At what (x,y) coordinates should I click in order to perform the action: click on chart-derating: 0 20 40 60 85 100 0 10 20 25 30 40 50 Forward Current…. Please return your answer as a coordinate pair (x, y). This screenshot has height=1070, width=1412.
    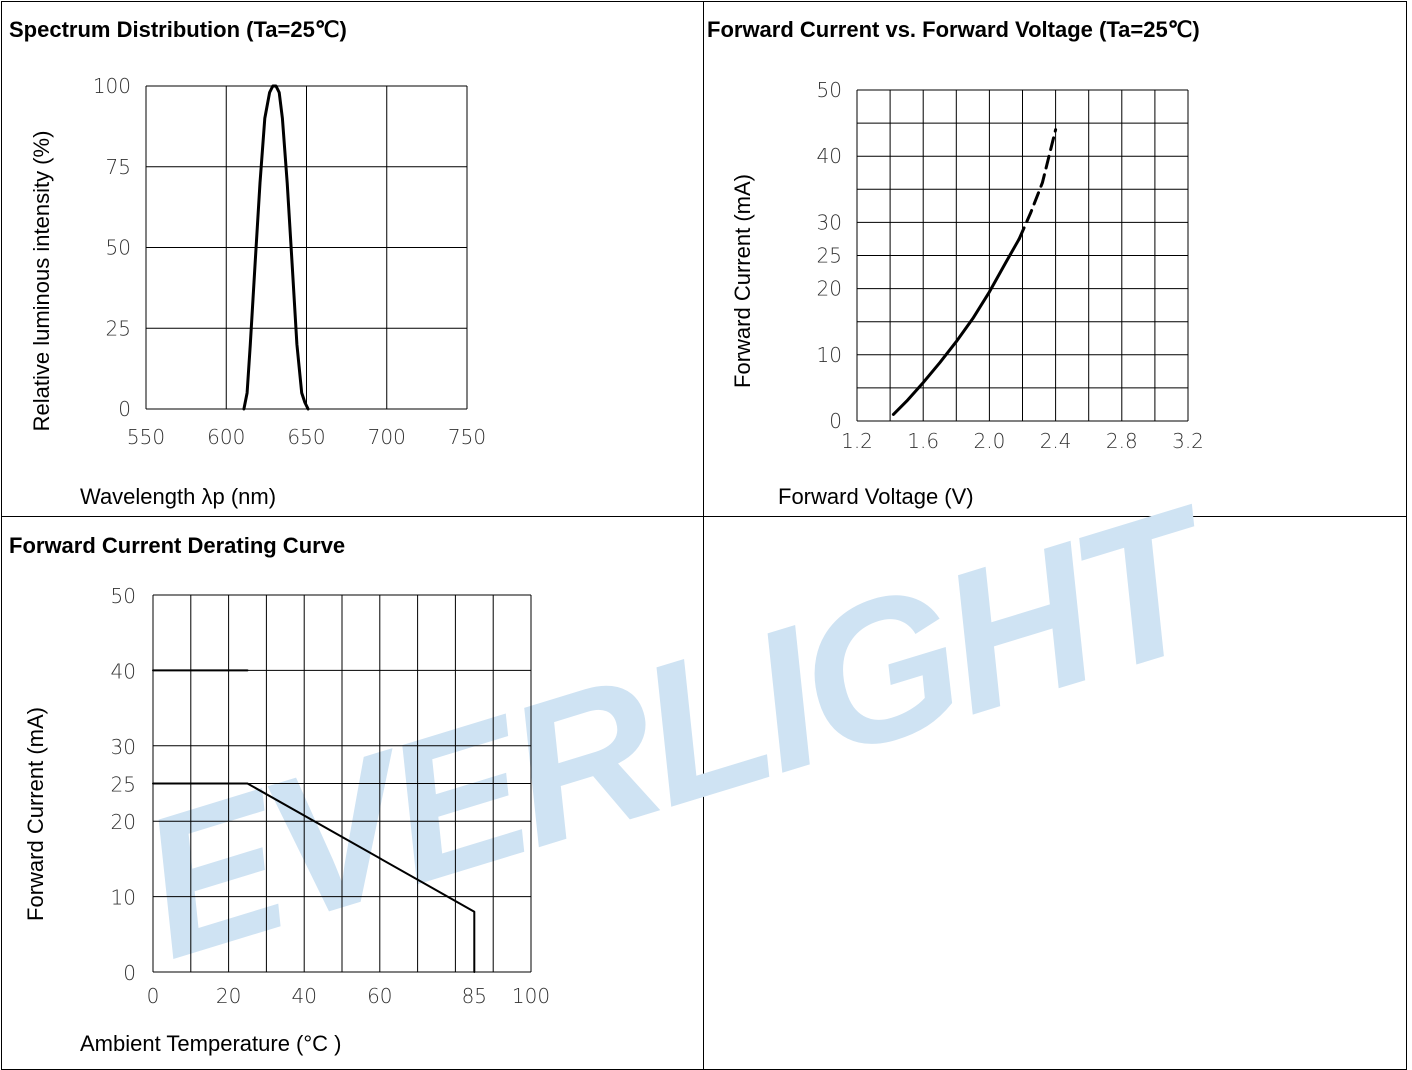
    Looking at the image, I should click on (286, 796).